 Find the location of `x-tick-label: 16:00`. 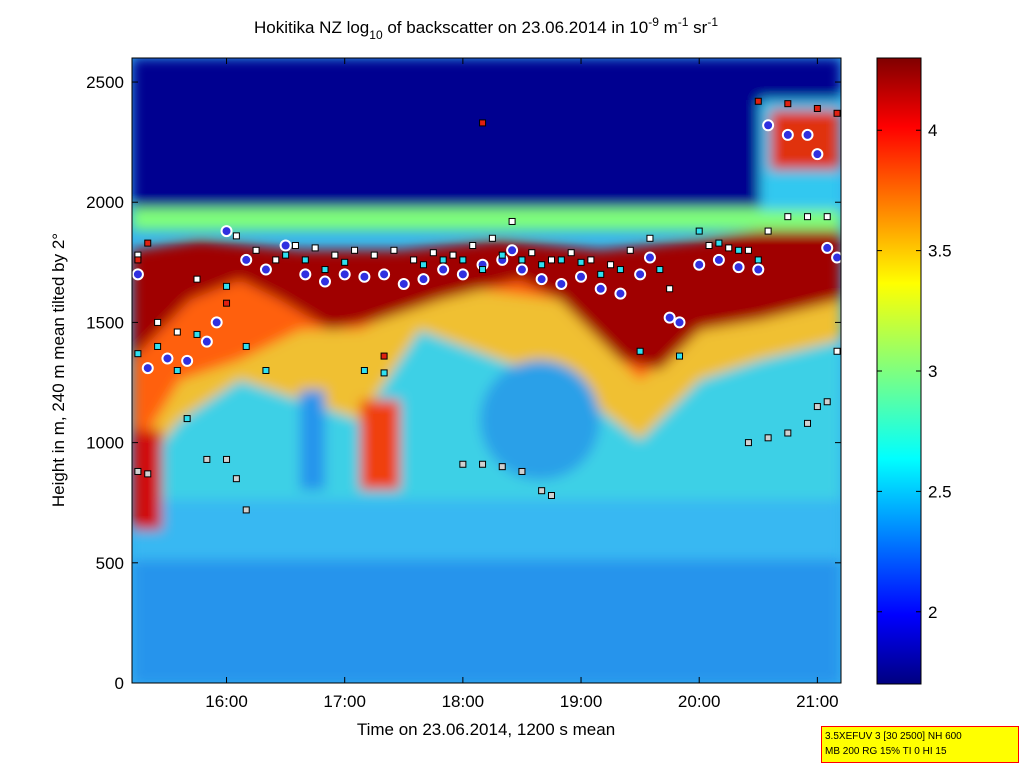

x-tick-label: 16:00 is located at coordinates (226, 701).